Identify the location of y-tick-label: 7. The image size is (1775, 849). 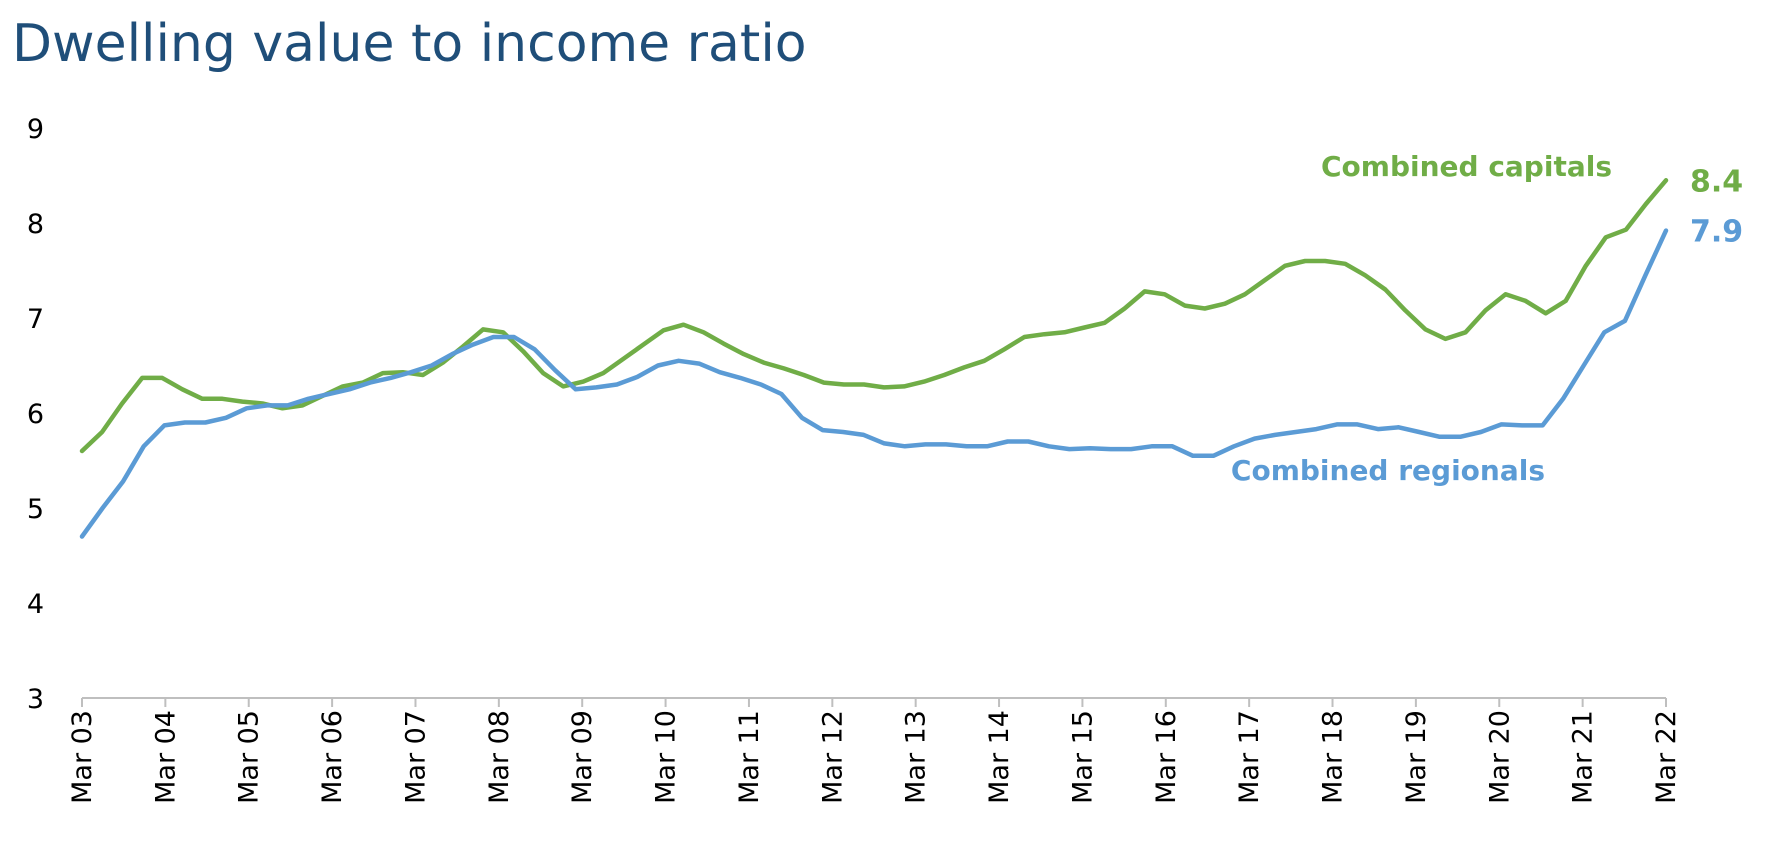
(35, 319).